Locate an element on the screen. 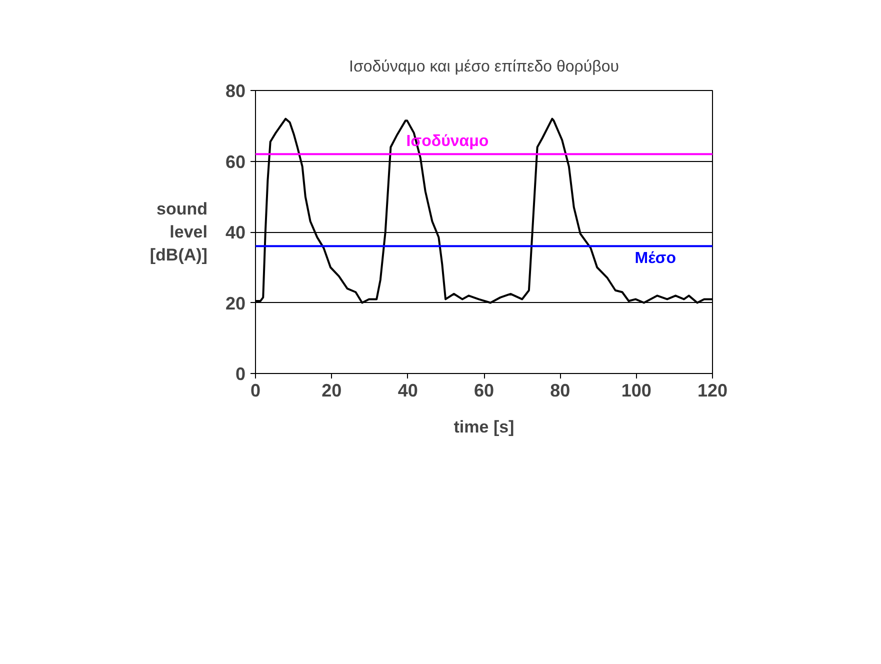 This screenshot has height=664, width=881. x-tick-label: 120 is located at coordinates (712, 390).